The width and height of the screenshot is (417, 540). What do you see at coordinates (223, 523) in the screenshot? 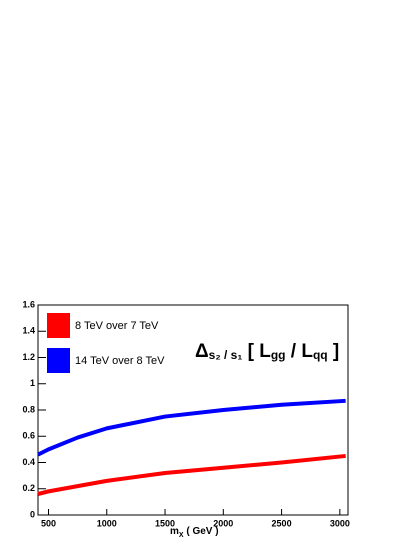
I see `x-tick-label: 2000` at bounding box center [223, 523].